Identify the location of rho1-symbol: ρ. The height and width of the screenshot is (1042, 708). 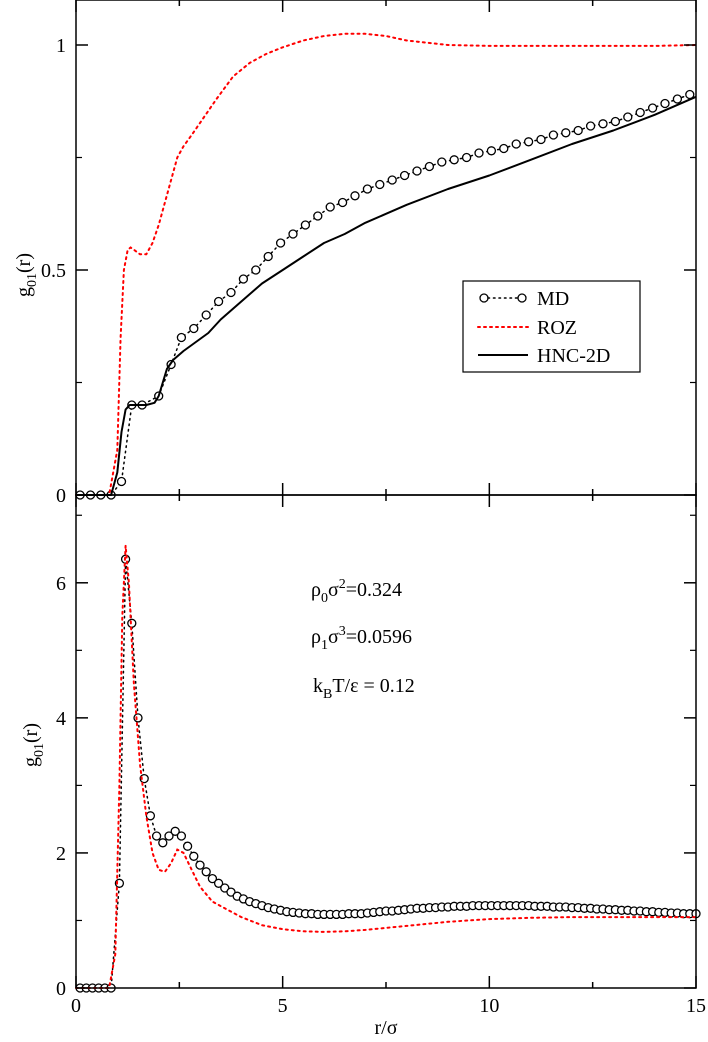
(316, 637).